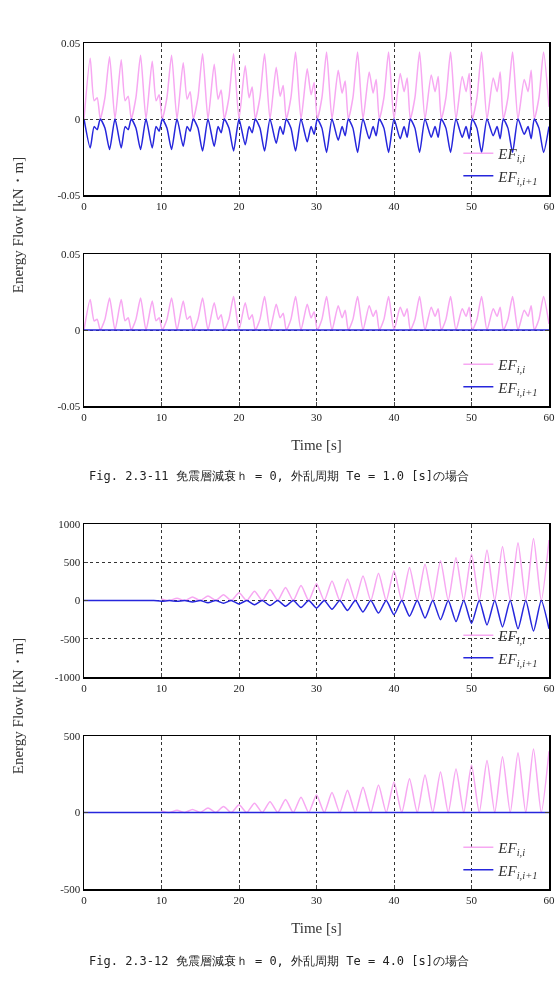 The image size is (558, 1002). I want to click on y-tick-label: 1000, so click(69, 523).